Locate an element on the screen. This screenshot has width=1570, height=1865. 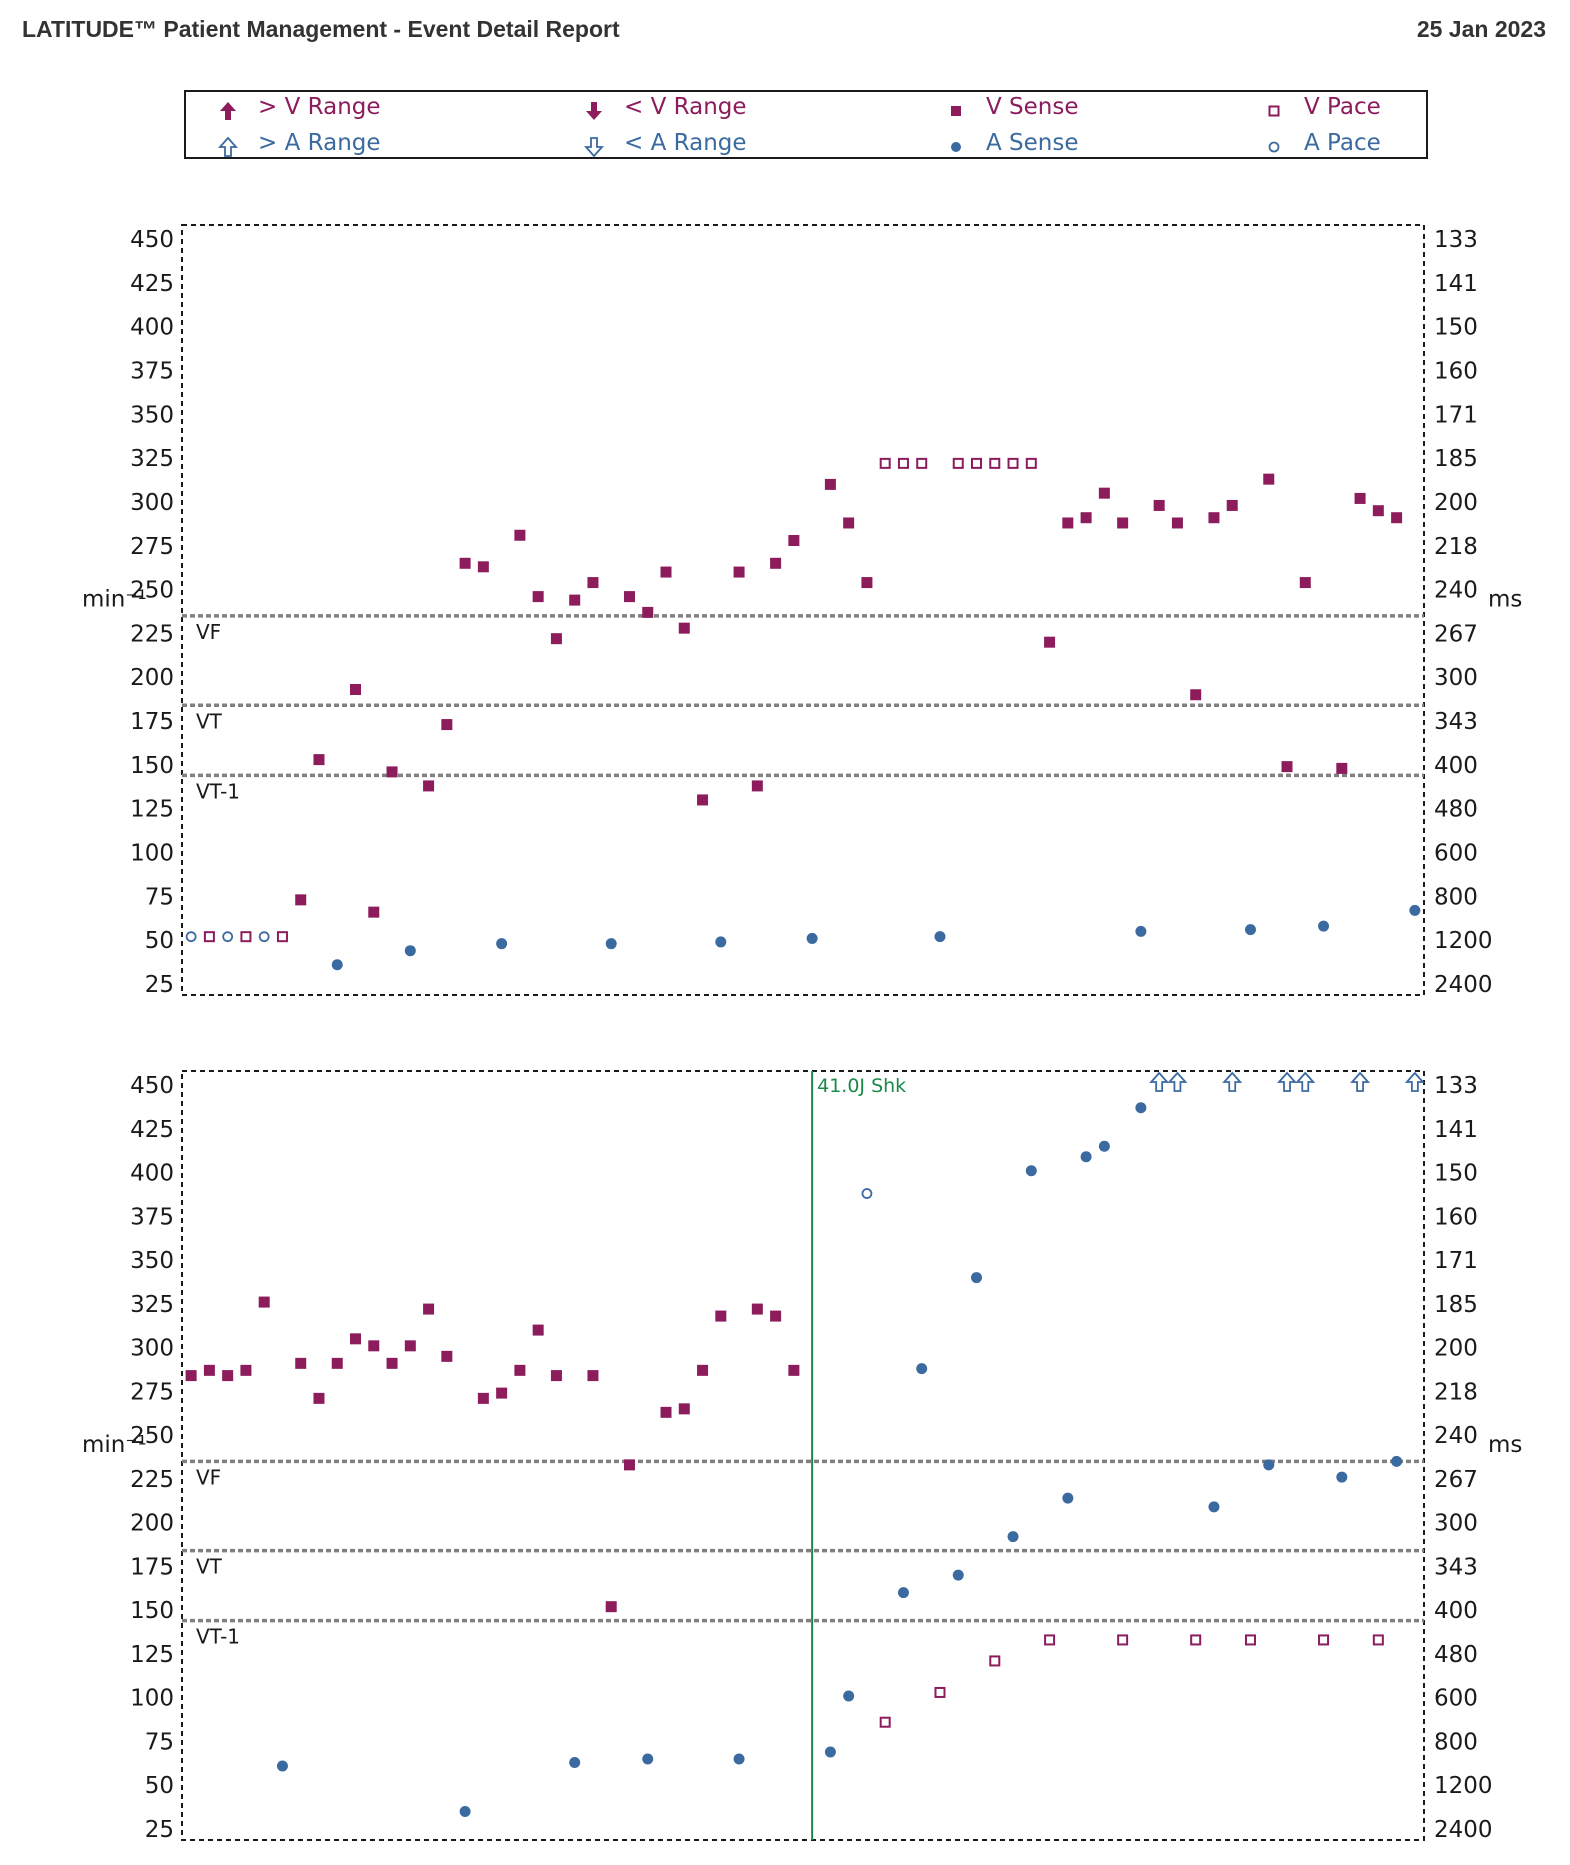
bottom-a-high-marker is located at coordinates (1287, 1081).